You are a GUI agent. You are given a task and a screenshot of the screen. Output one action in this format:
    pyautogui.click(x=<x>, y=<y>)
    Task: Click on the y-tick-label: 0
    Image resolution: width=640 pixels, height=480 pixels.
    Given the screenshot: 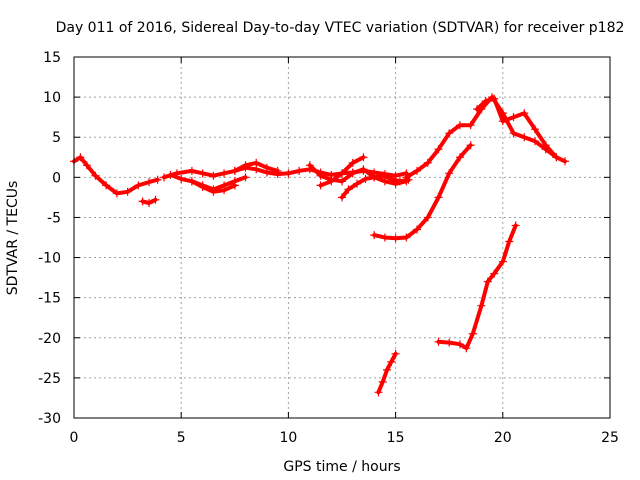 What is the action you would take?
    pyautogui.click(x=56, y=178)
    